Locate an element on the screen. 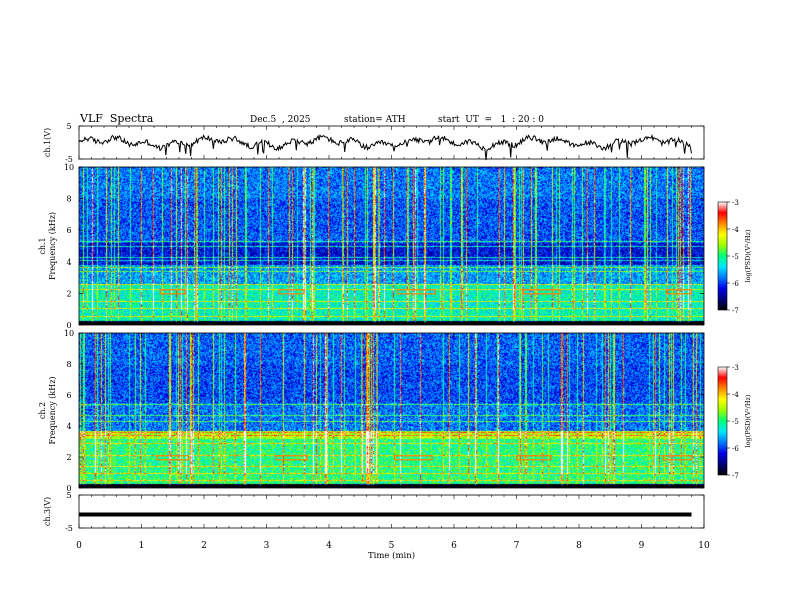 Image resolution: width=792 pixels, height=612 pixels. figure-title: VLF Spectra is located at coordinates (117, 118).